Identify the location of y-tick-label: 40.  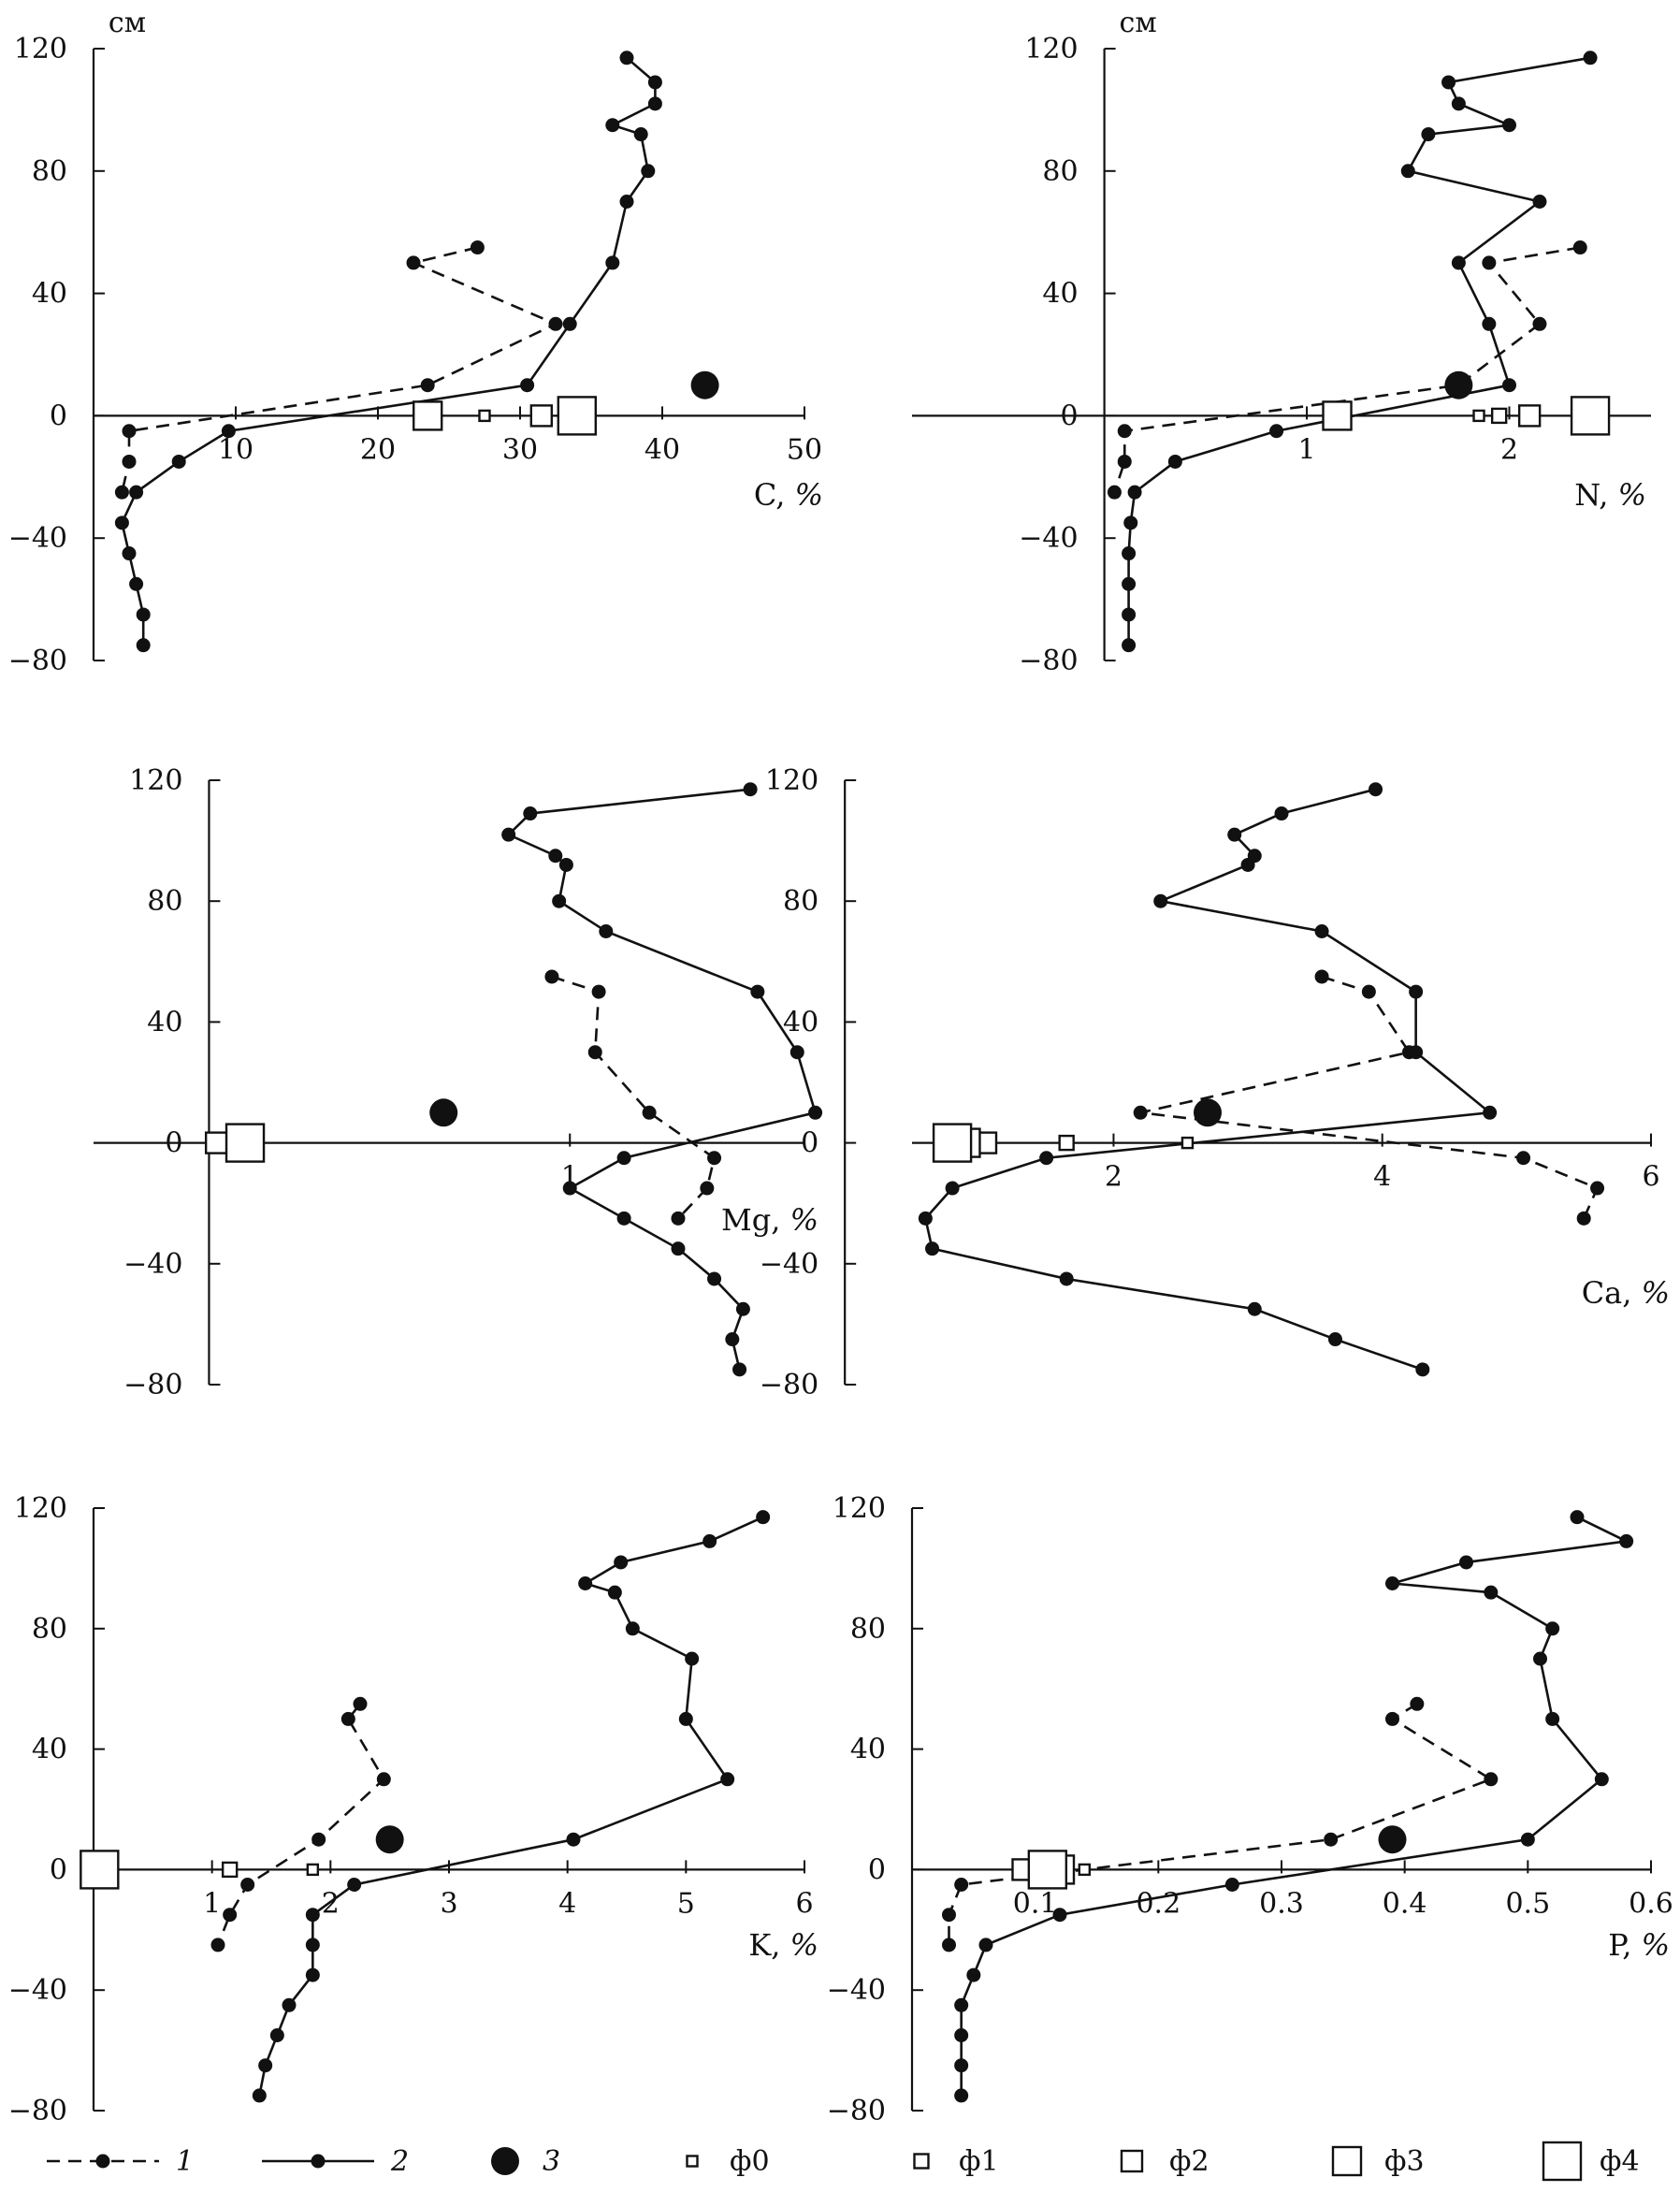
(164, 1022).